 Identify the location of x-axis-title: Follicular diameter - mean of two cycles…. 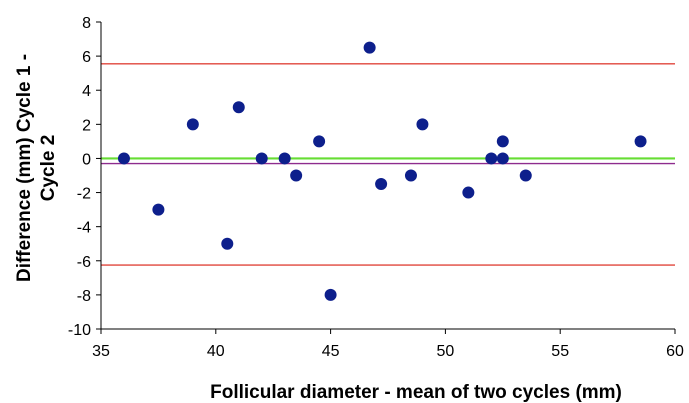
(416, 392).